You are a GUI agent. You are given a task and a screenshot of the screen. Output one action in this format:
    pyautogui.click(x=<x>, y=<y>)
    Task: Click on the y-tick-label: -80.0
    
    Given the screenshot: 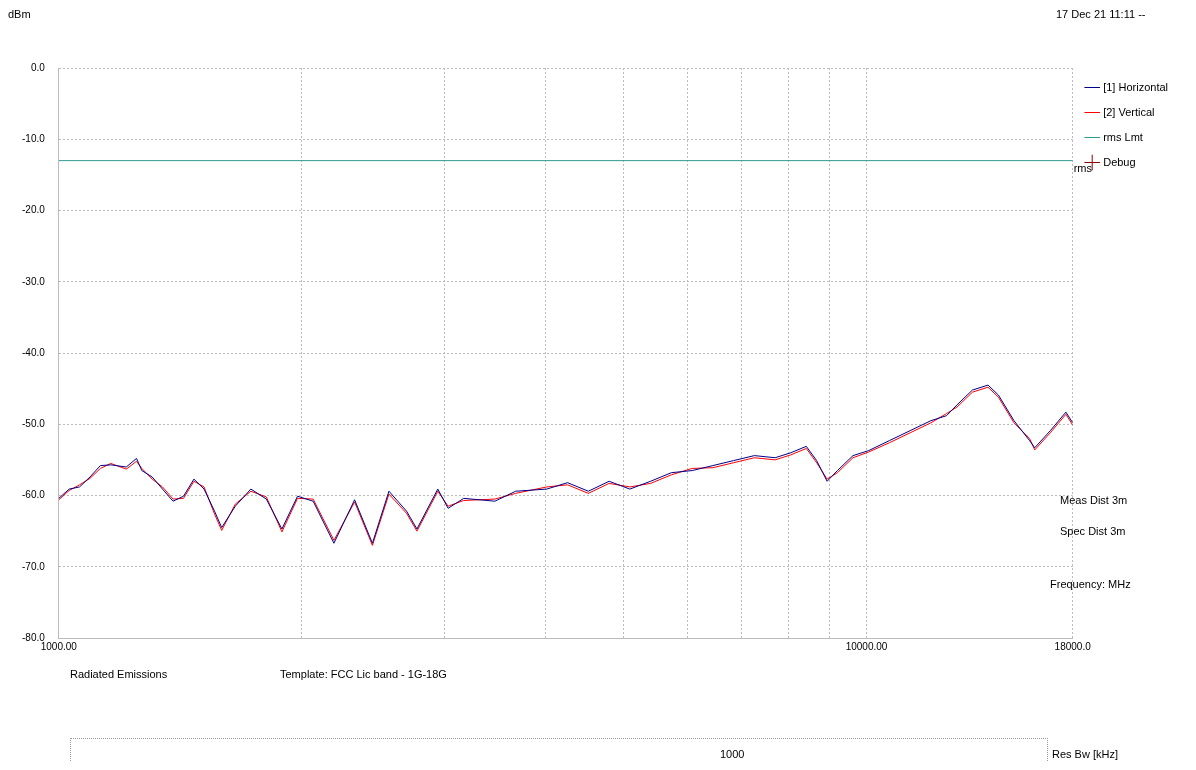 What is the action you would take?
    pyautogui.click(x=34, y=637)
    